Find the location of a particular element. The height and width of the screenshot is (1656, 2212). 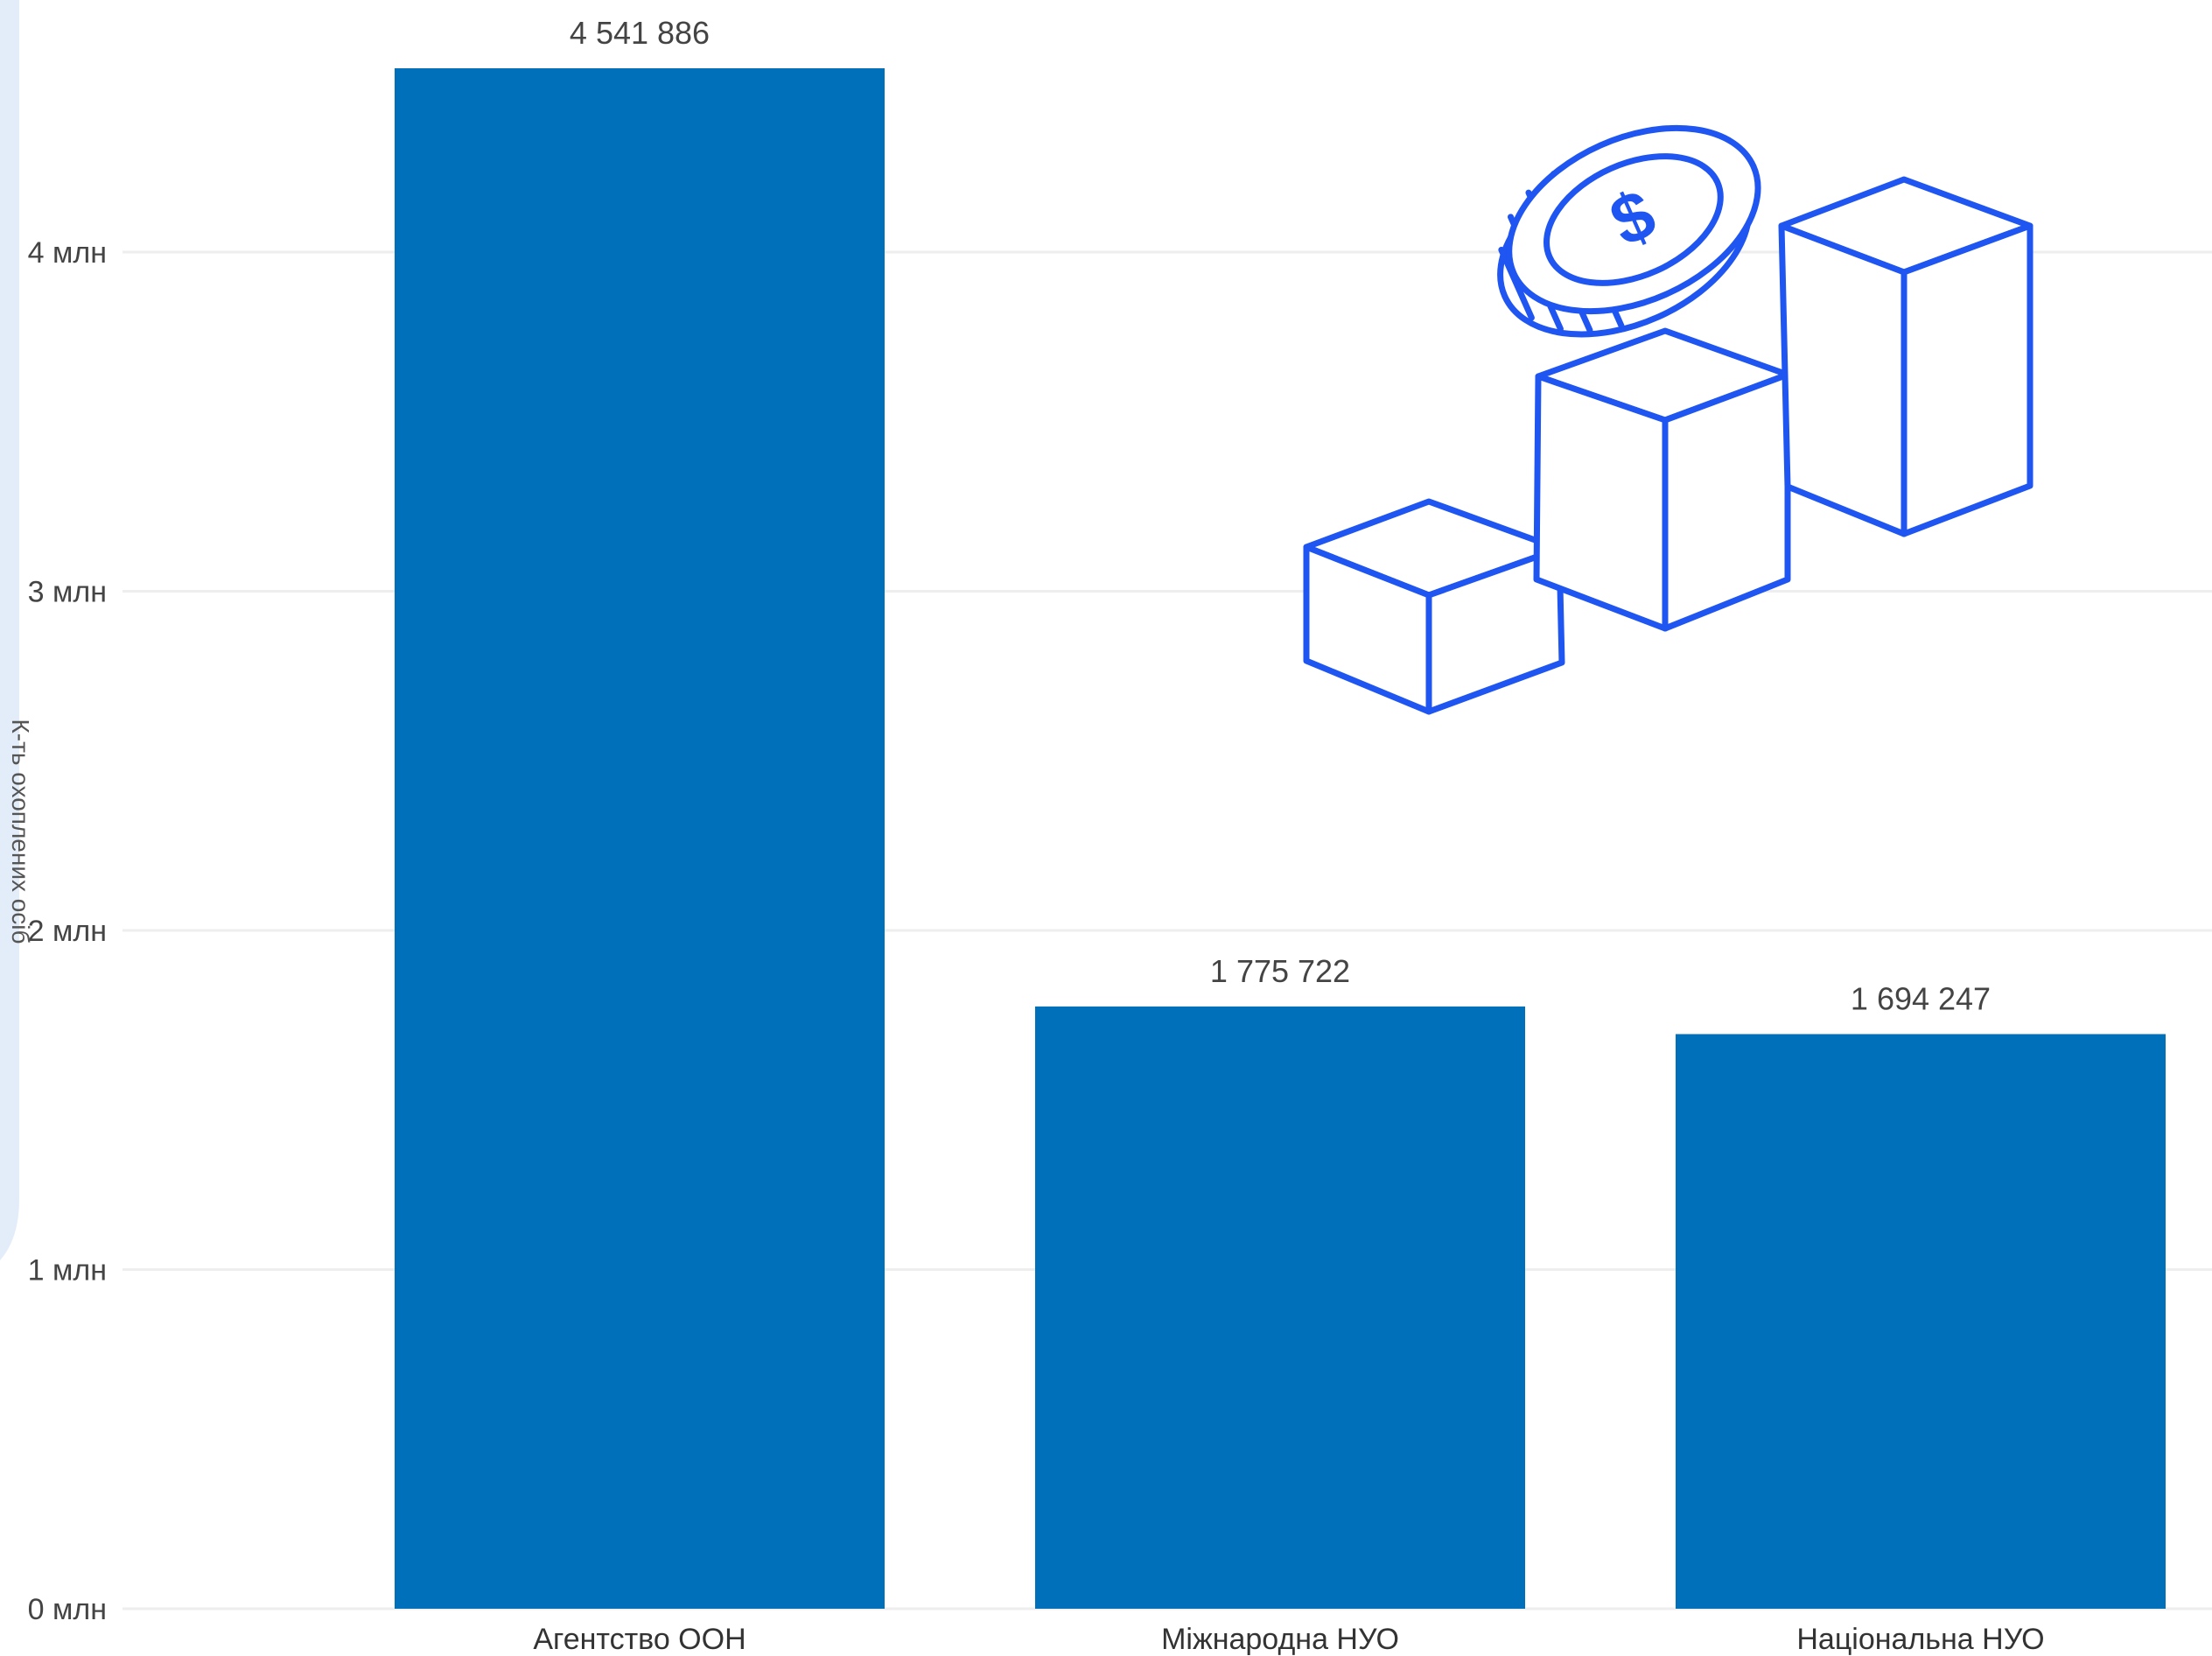

coin-icon: $ is located at coordinates (1629, 231).